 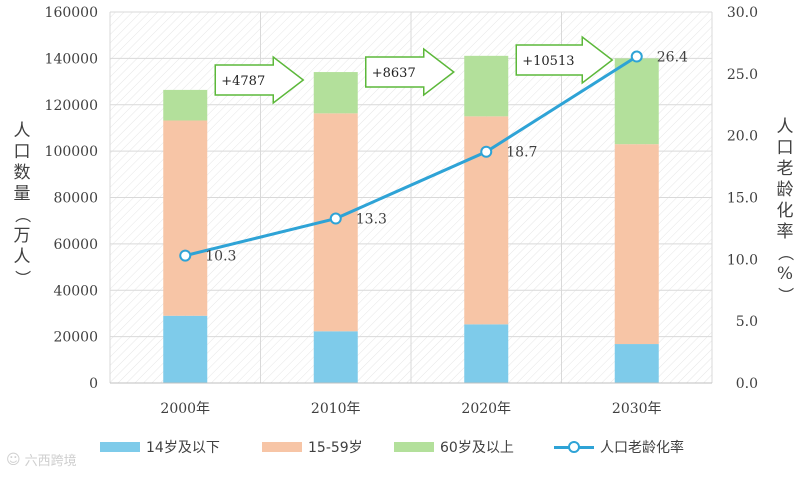 I want to click on y-right-tick-label: 0.0, so click(x=747, y=384).